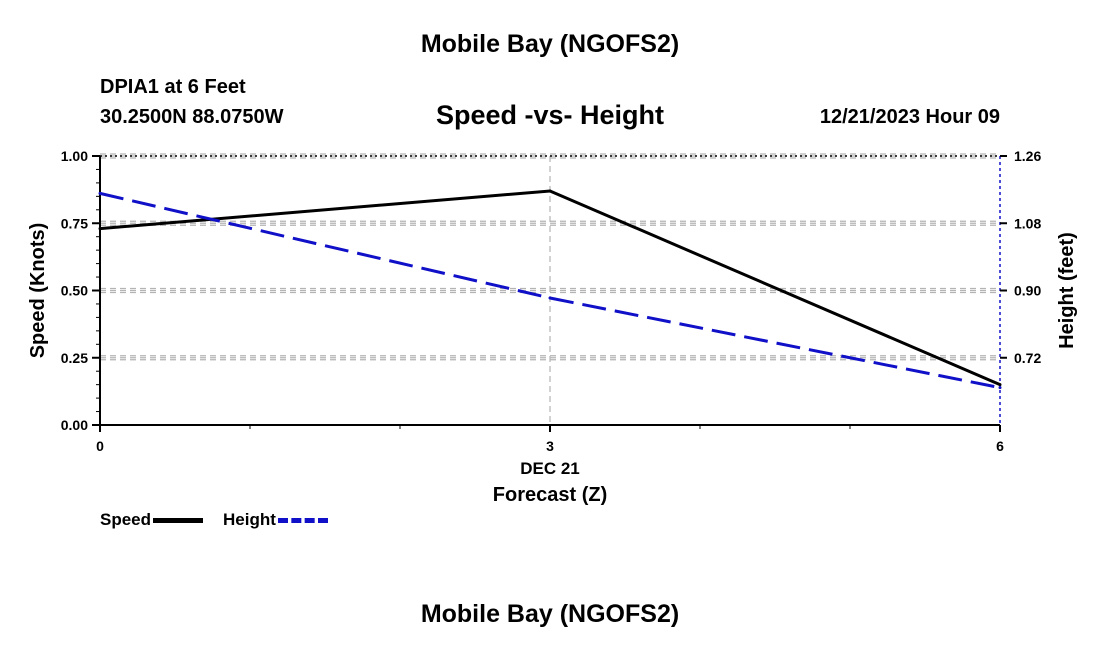 The image size is (1100, 650). What do you see at coordinates (74, 291) in the screenshot?
I see `y-tick-label-left-2: 0.50` at bounding box center [74, 291].